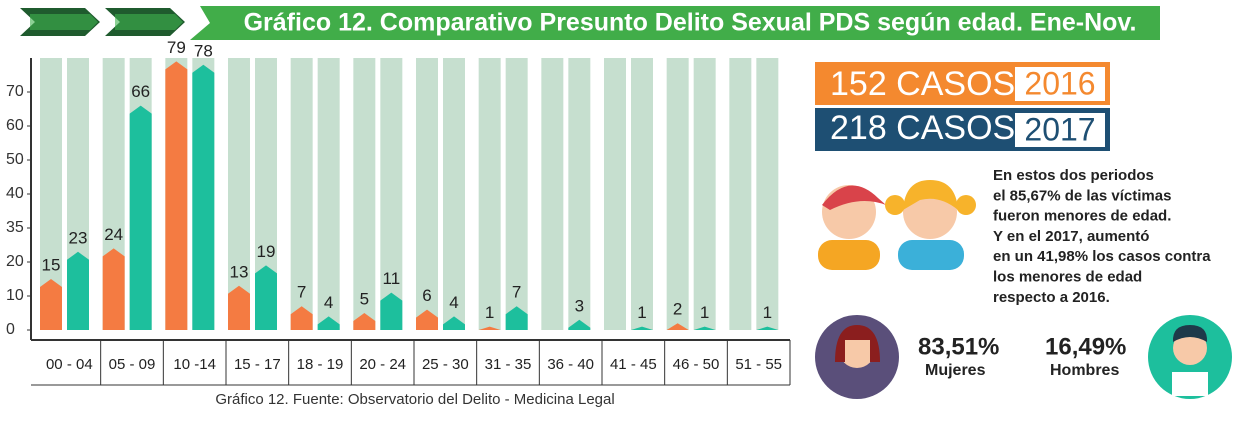 The image size is (1251, 425). I want to click on x-tick-label: 00 - 04, so click(69, 364).